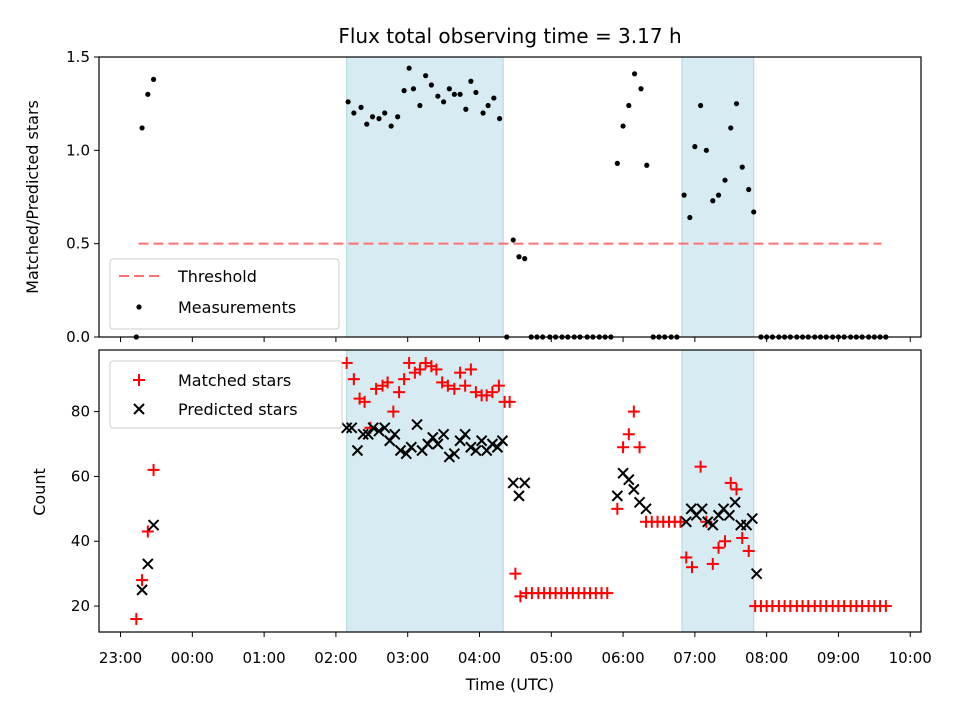 This screenshot has width=960, height=720. What do you see at coordinates (234, 380) in the screenshot?
I see `legend-matched-label: Matched stars` at bounding box center [234, 380].